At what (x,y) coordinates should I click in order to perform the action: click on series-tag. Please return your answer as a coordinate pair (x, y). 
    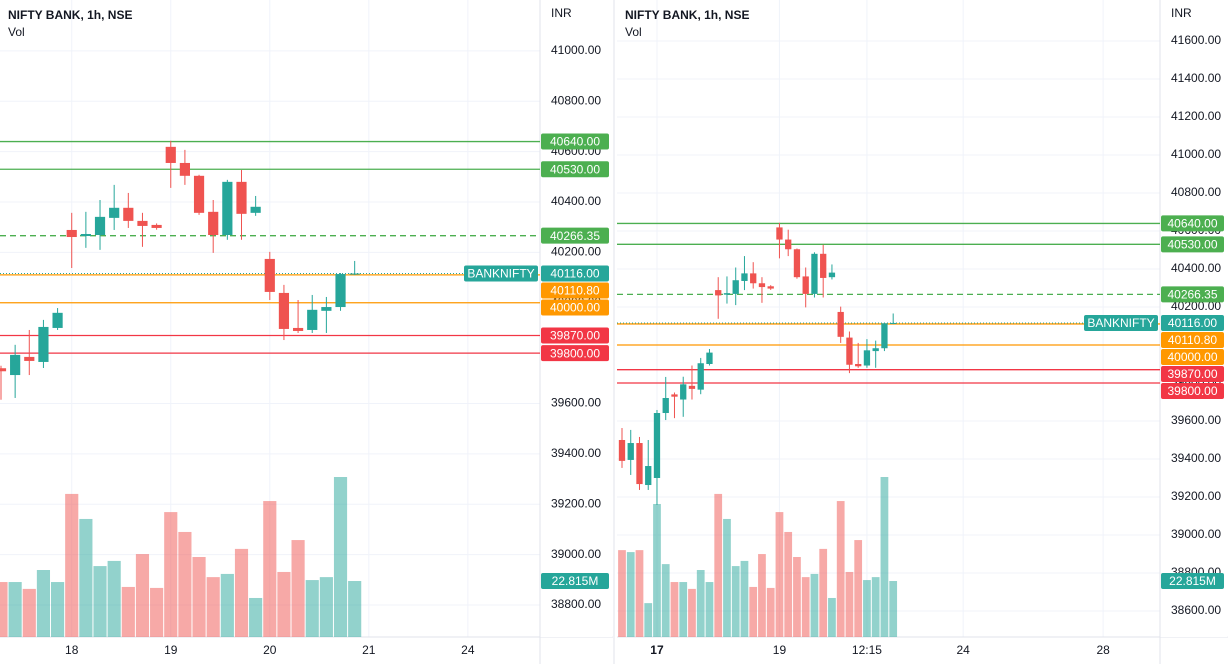
    Looking at the image, I should click on (501, 273).